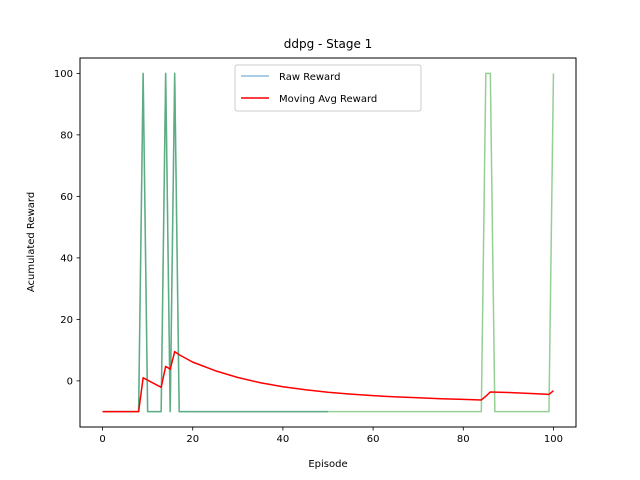 The width and height of the screenshot is (640, 480). Describe the element at coordinates (66, 197) in the screenshot. I see `y-tick-label: 60` at that location.